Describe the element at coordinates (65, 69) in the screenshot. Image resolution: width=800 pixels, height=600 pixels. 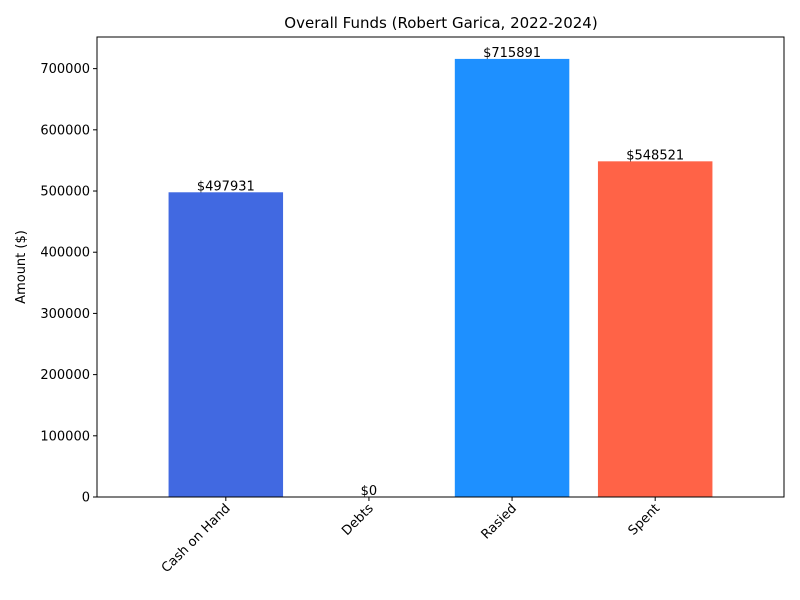
I see `y-tick-label: 700000` at that location.